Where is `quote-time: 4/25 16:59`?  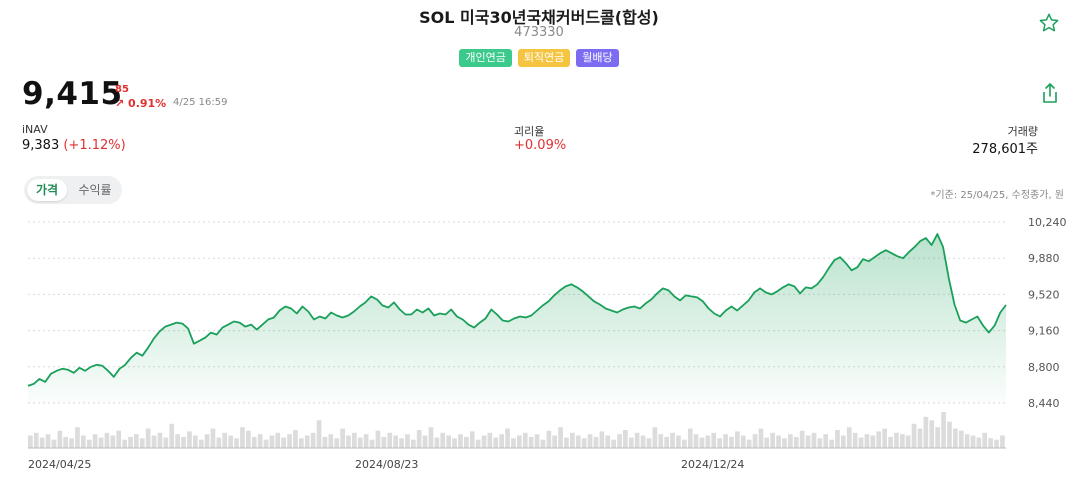 quote-time: 4/25 16:59 is located at coordinates (200, 102).